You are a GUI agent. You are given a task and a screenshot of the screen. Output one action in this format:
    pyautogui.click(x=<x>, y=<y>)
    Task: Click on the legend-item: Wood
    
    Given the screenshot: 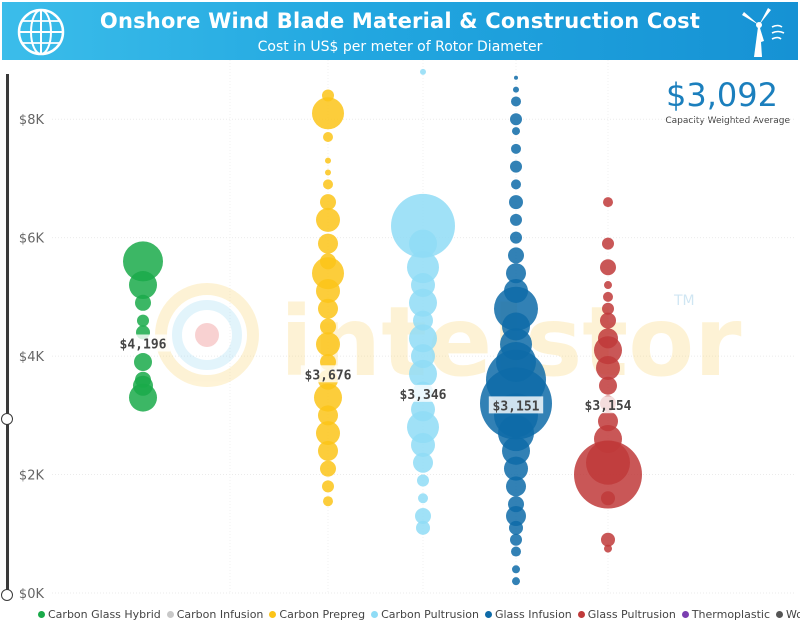 What is the action you would take?
    pyautogui.click(x=788, y=614)
    